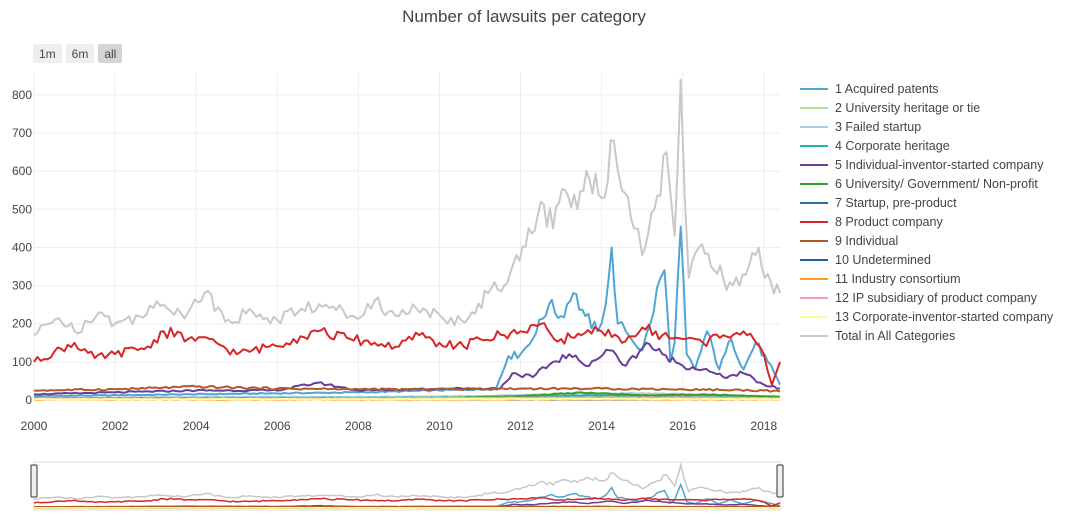 The height and width of the screenshot is (527, 1089). I want to click on y-tick-label: 0, so click(28, 400).